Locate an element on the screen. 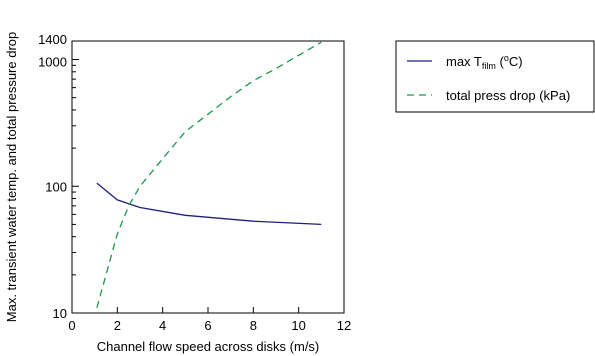 The image size is (595, 356). legend: max Tfilm (oC) total press drop (kPa) is located at coordinates (495, 76).